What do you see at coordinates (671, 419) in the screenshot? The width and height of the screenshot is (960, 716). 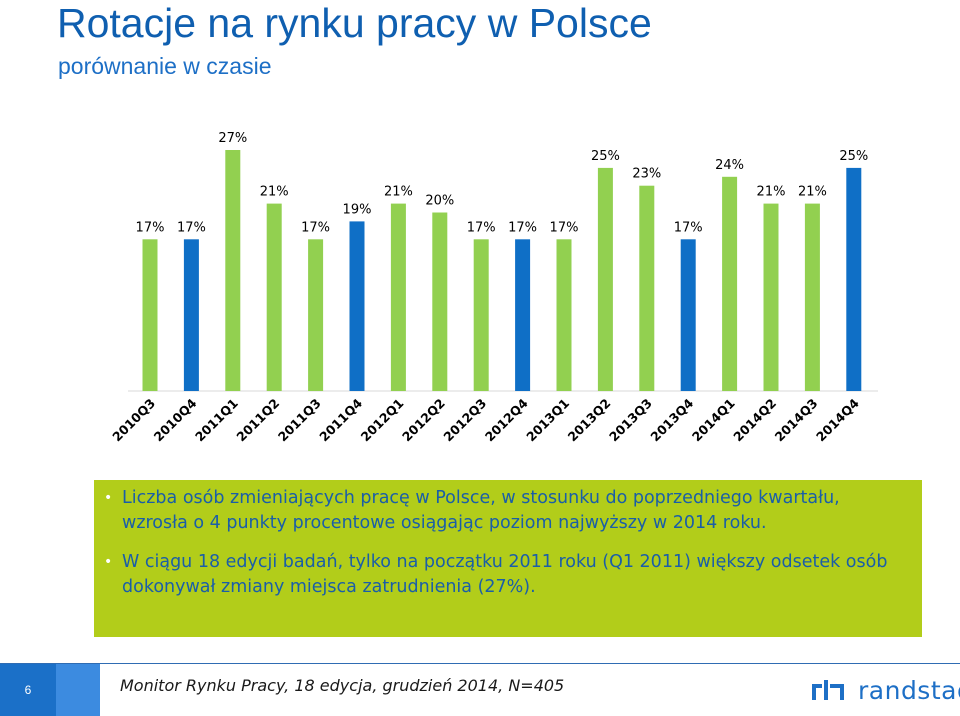 I see `x-tick-label: 2013Q4` at bounding box center [671, 419].